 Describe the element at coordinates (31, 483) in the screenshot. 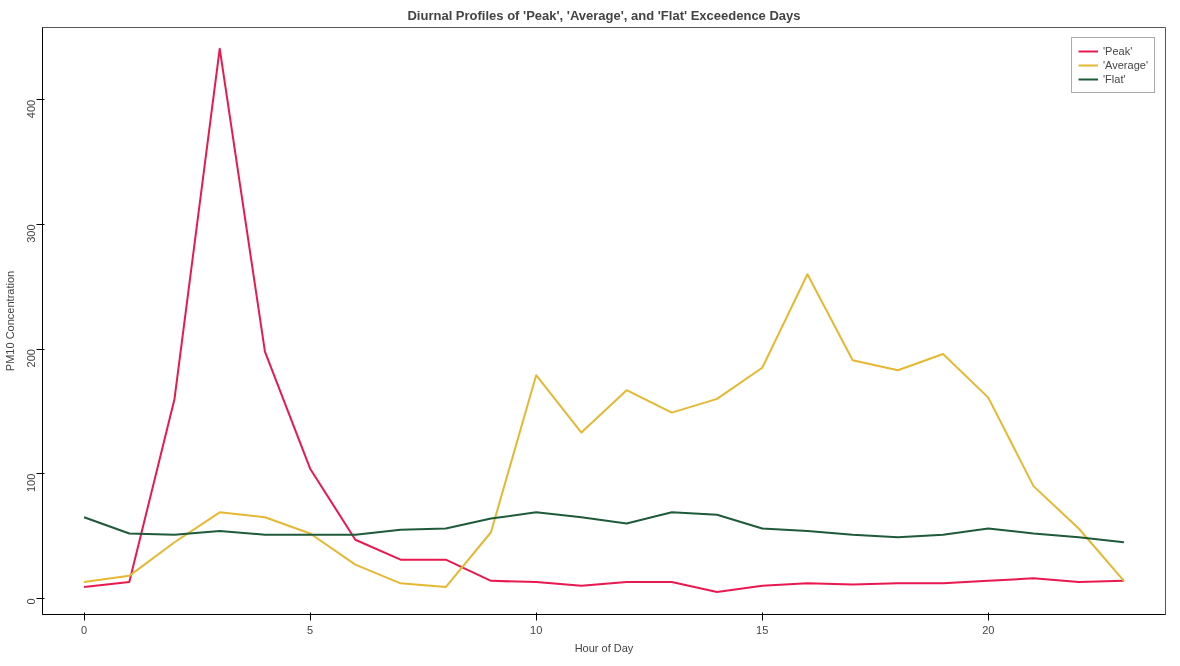

I see `y-tick-label: 100` at that location.